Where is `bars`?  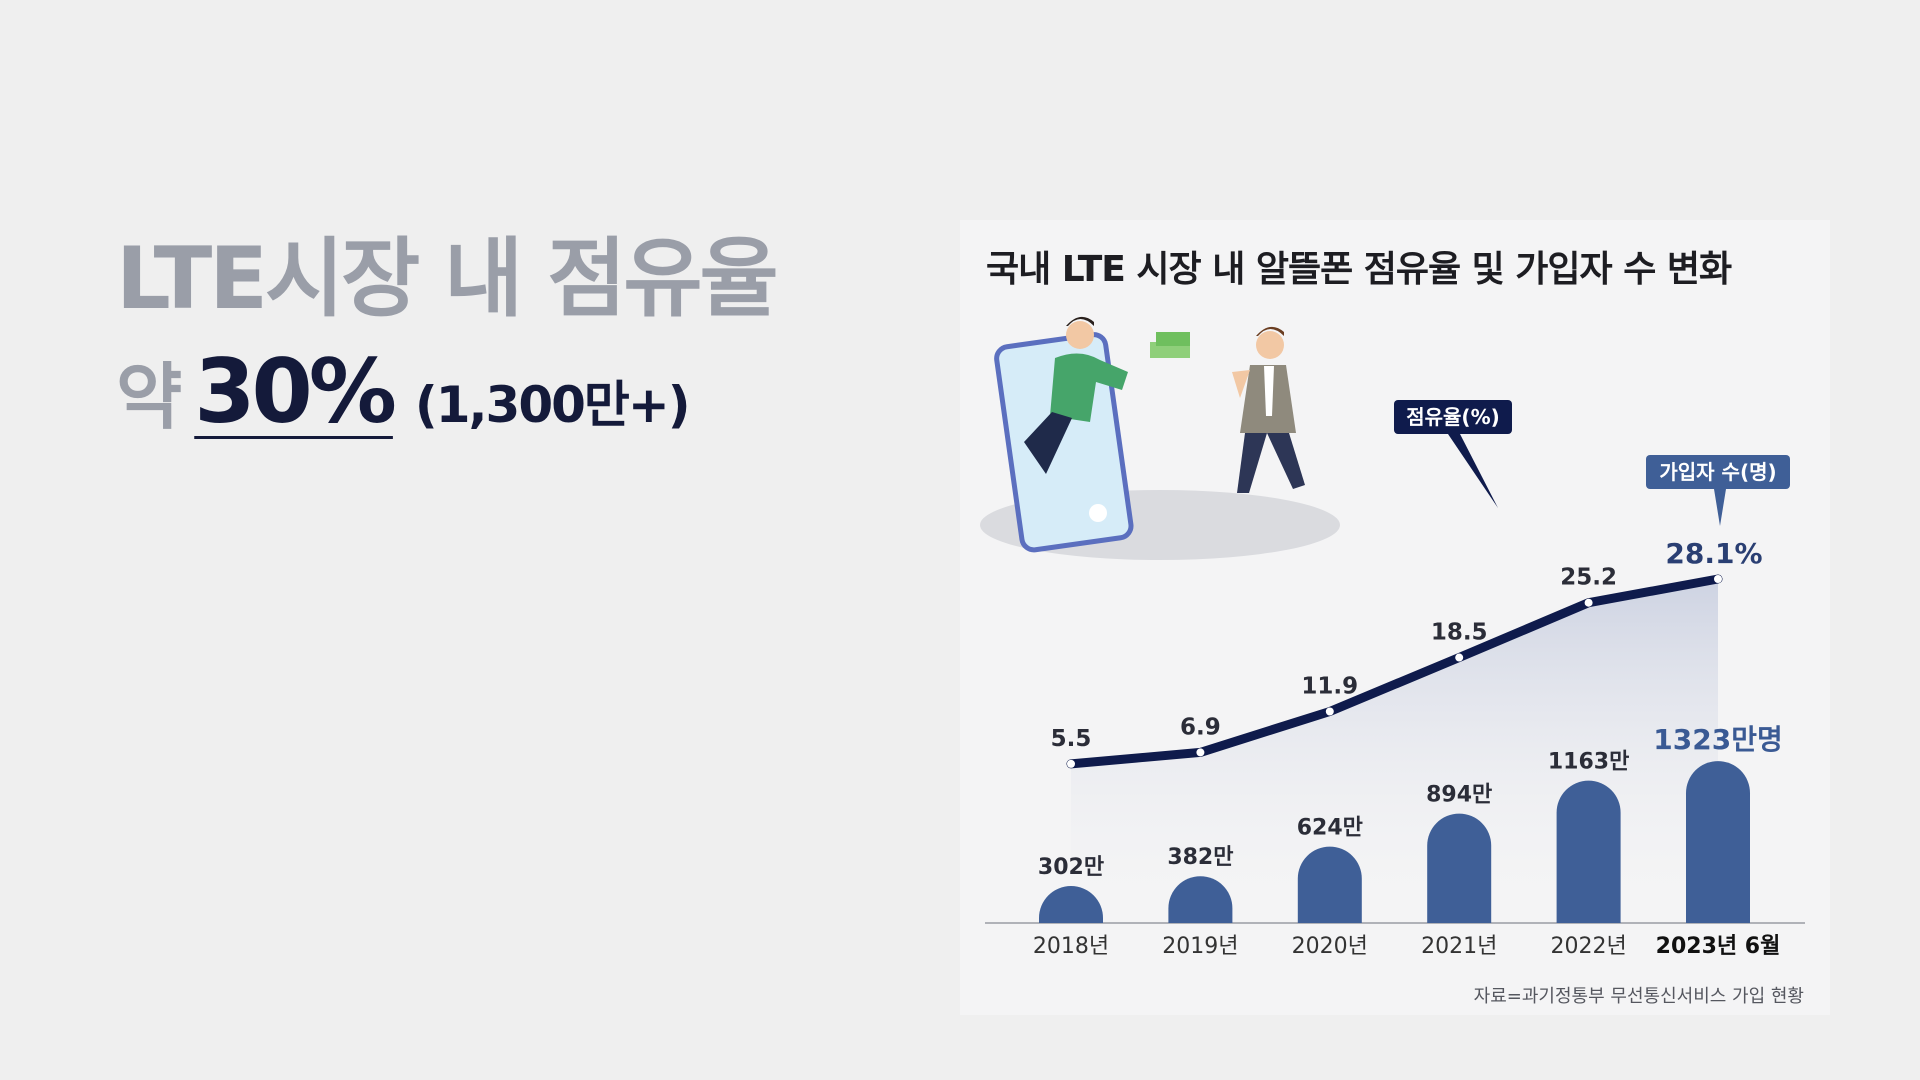 bars is located at coordinates (1394, 842).